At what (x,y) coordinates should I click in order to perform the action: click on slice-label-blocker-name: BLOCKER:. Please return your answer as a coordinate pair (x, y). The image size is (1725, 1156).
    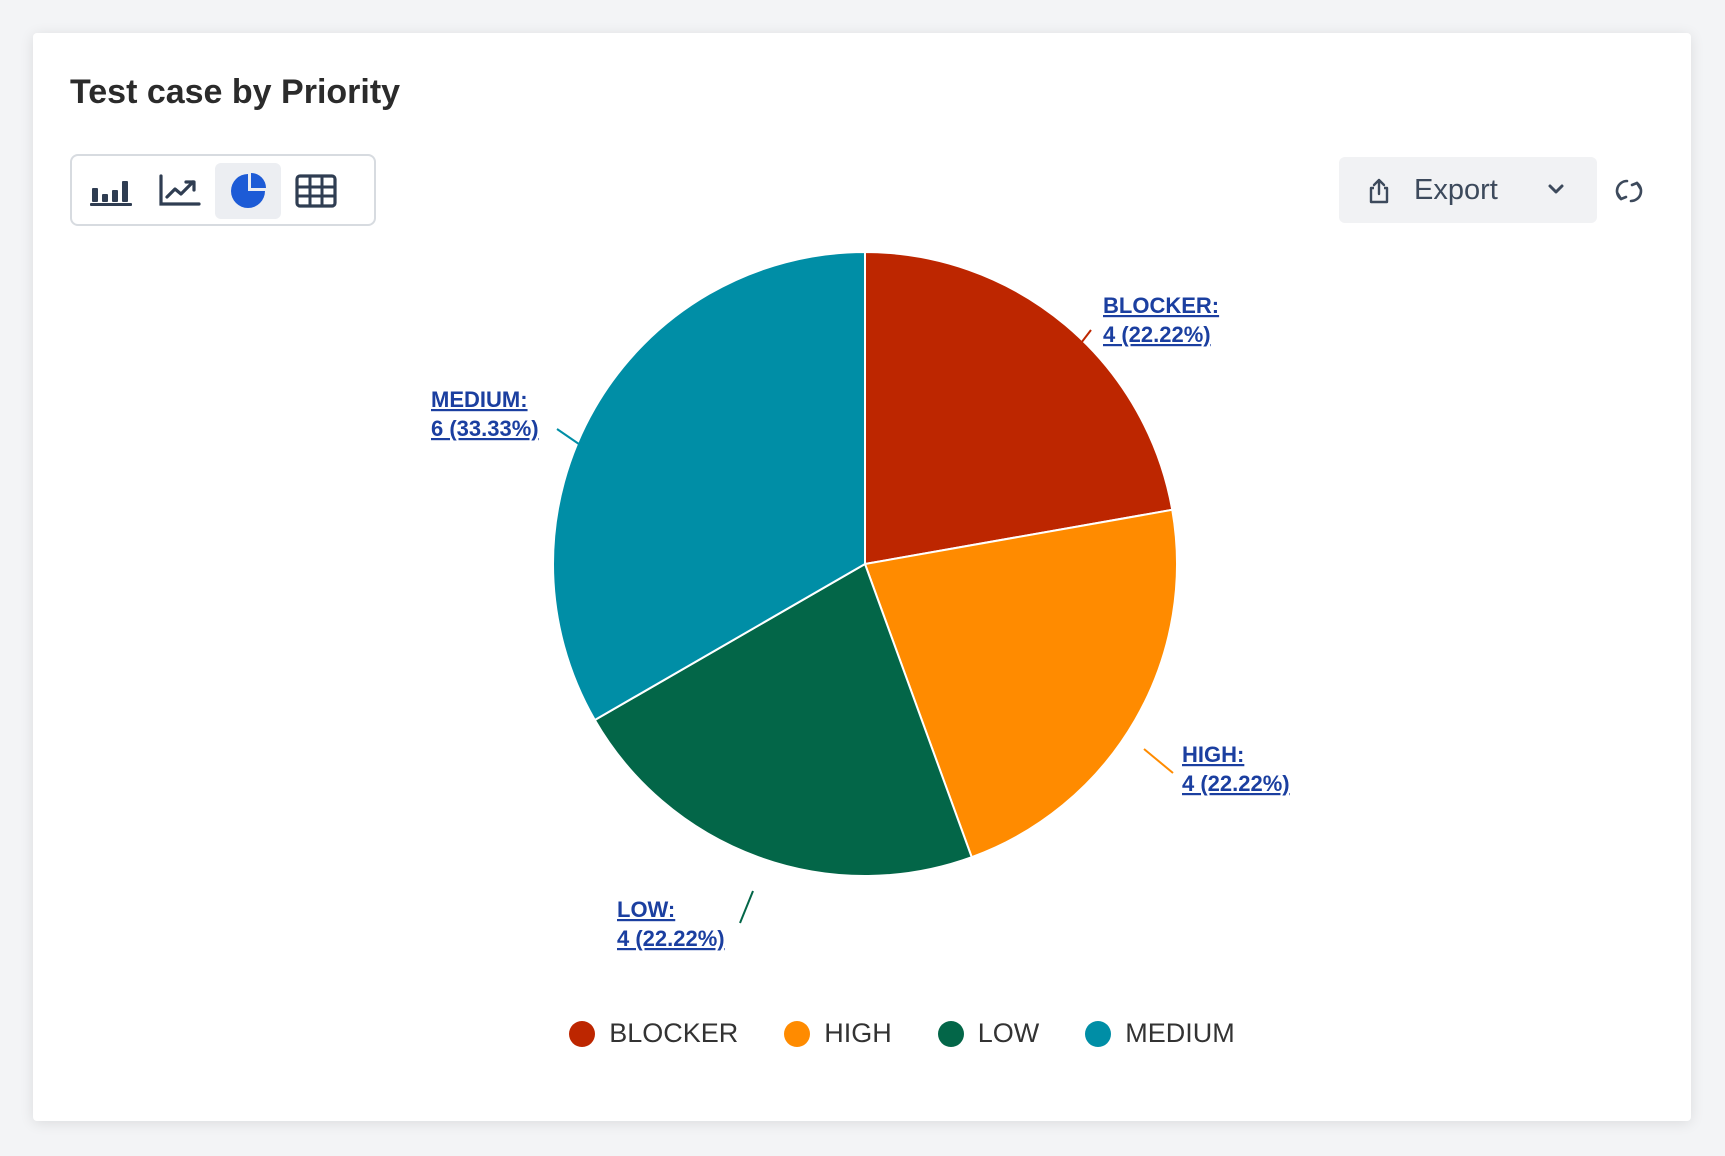
    Looking at the image, I should click on (1161, 305).